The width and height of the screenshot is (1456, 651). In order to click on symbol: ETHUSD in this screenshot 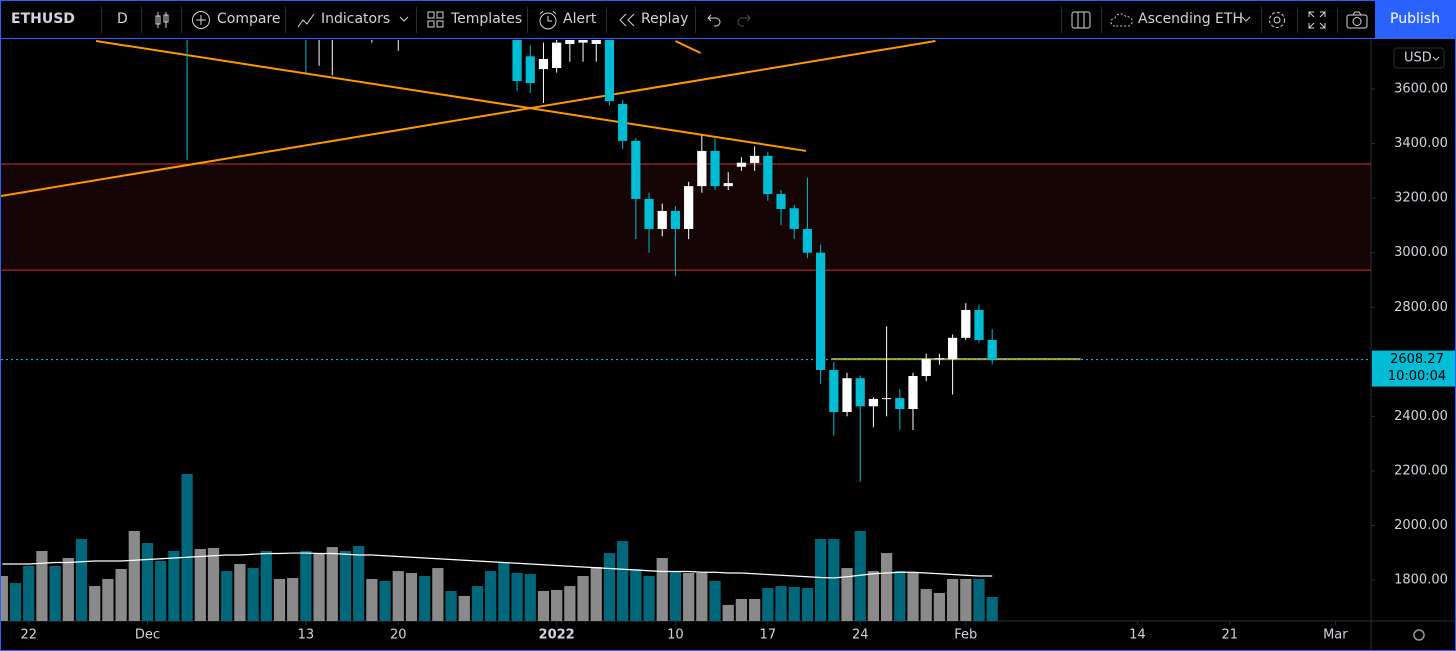, I will do `click(43, 19)`.